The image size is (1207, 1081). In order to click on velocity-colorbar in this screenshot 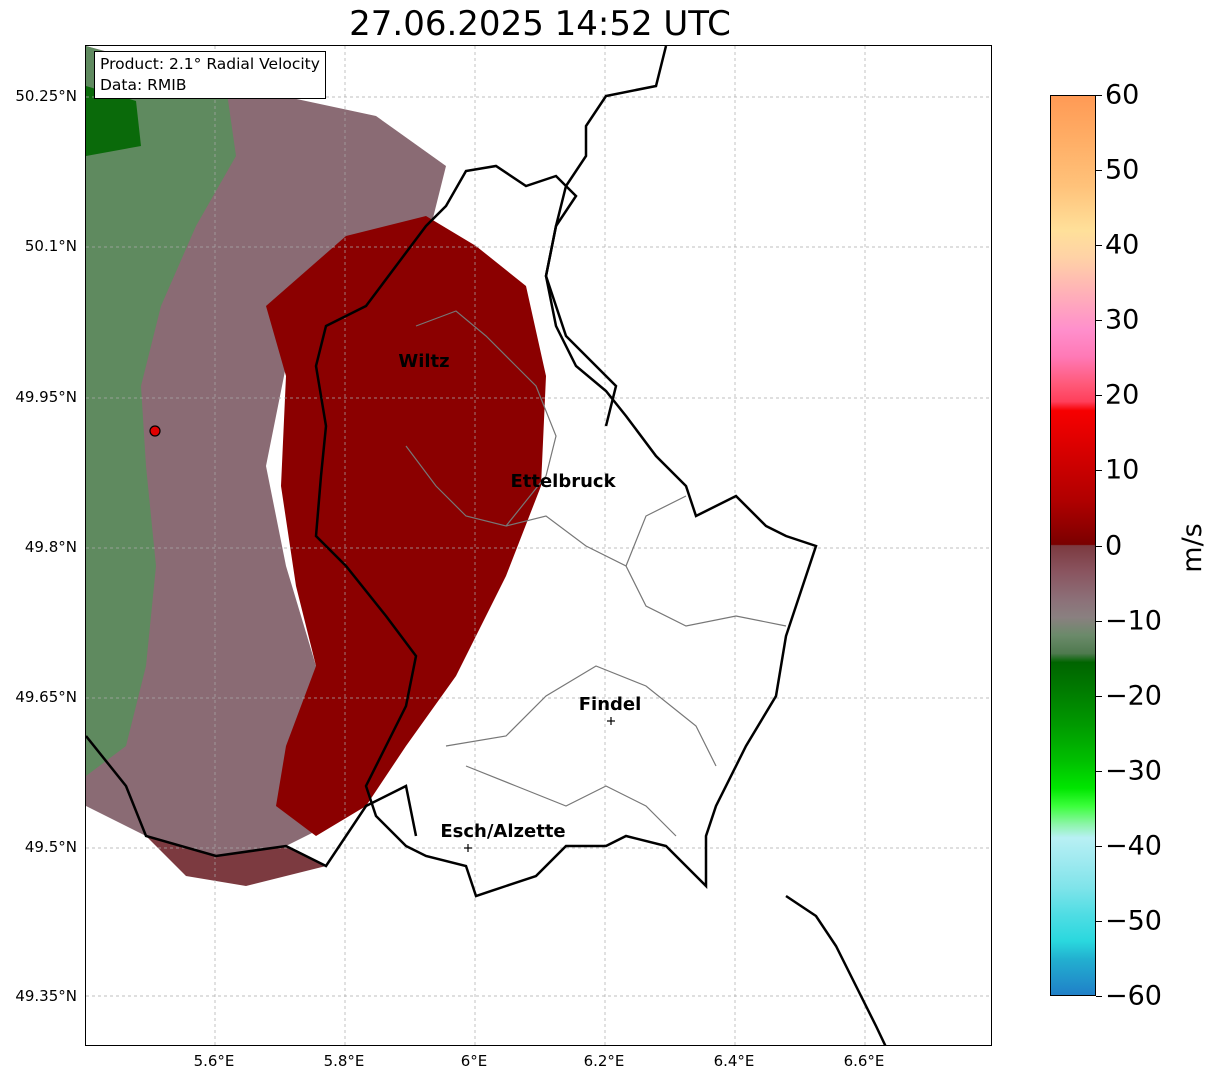, I will do `click(1073, 545)`.